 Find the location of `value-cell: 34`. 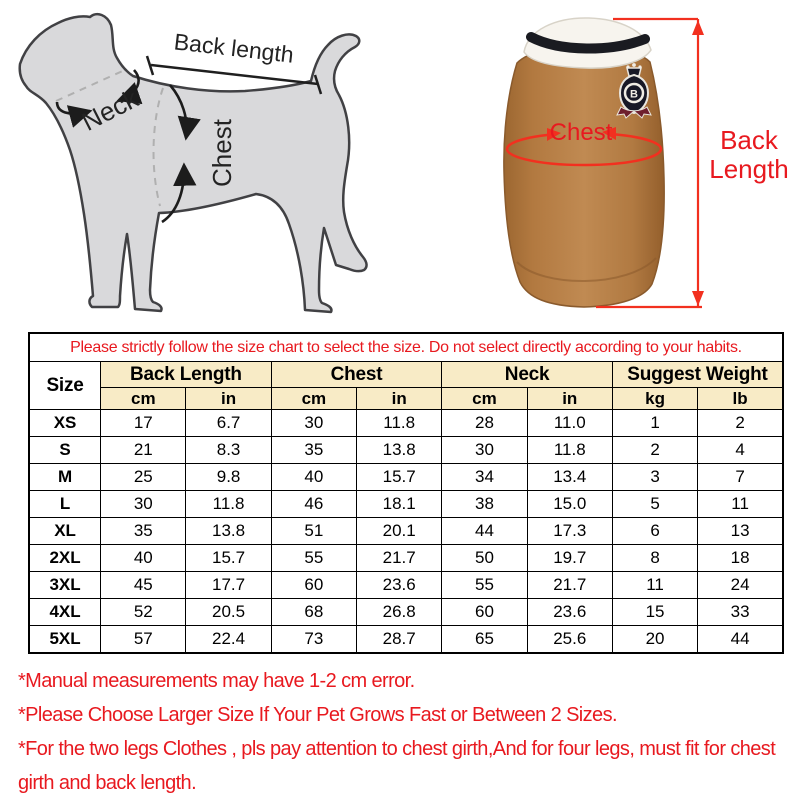

value-cell: 34 is located at coordinates (484, 477).